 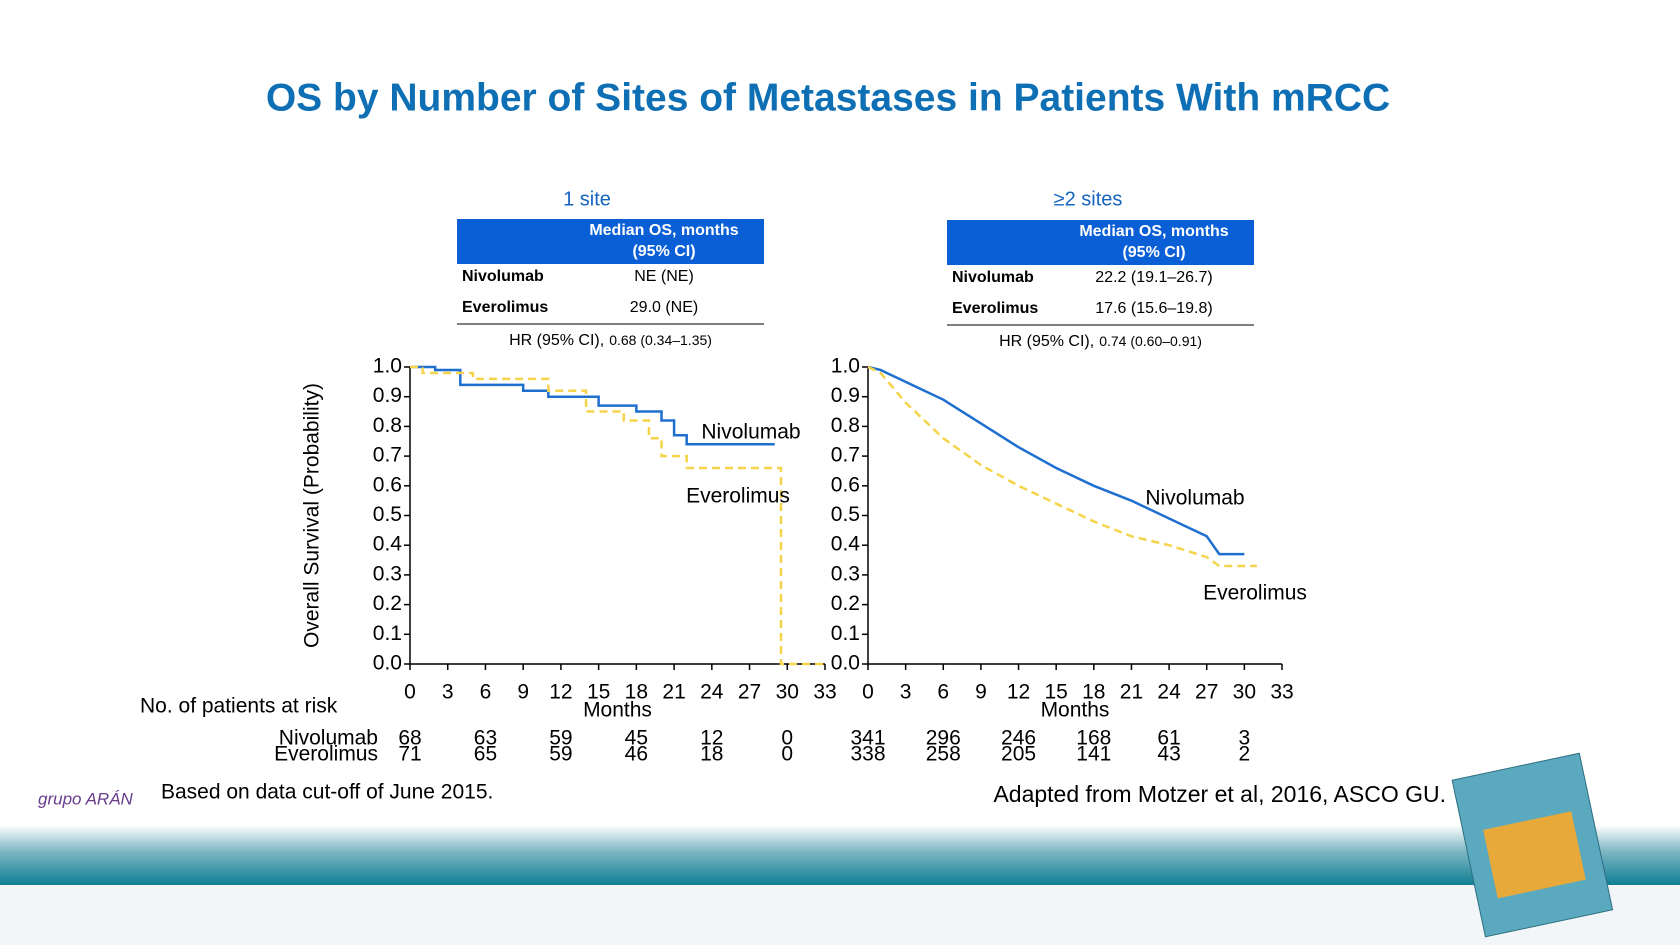 What do you see at coordinates (1150, 341) in the screenshot?
I see `hr-part: 0.74 (0.60–0.91)` at bounding box center [1150, 341].